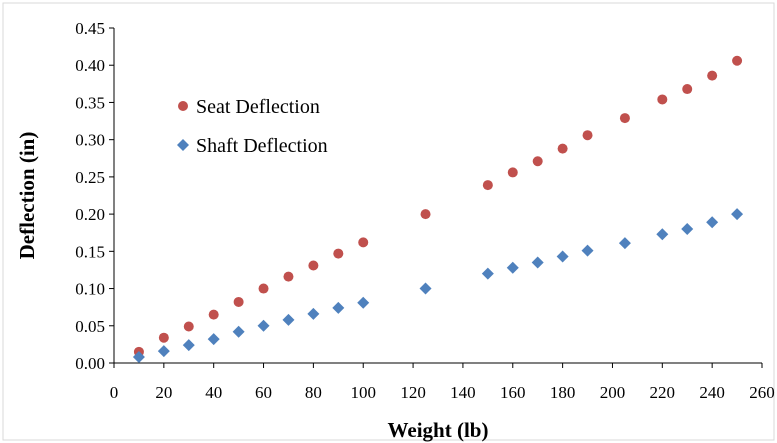 The height and width of the screenshot is (443, 777). I want to click on x-tick-label: 0, so click(114, 392).